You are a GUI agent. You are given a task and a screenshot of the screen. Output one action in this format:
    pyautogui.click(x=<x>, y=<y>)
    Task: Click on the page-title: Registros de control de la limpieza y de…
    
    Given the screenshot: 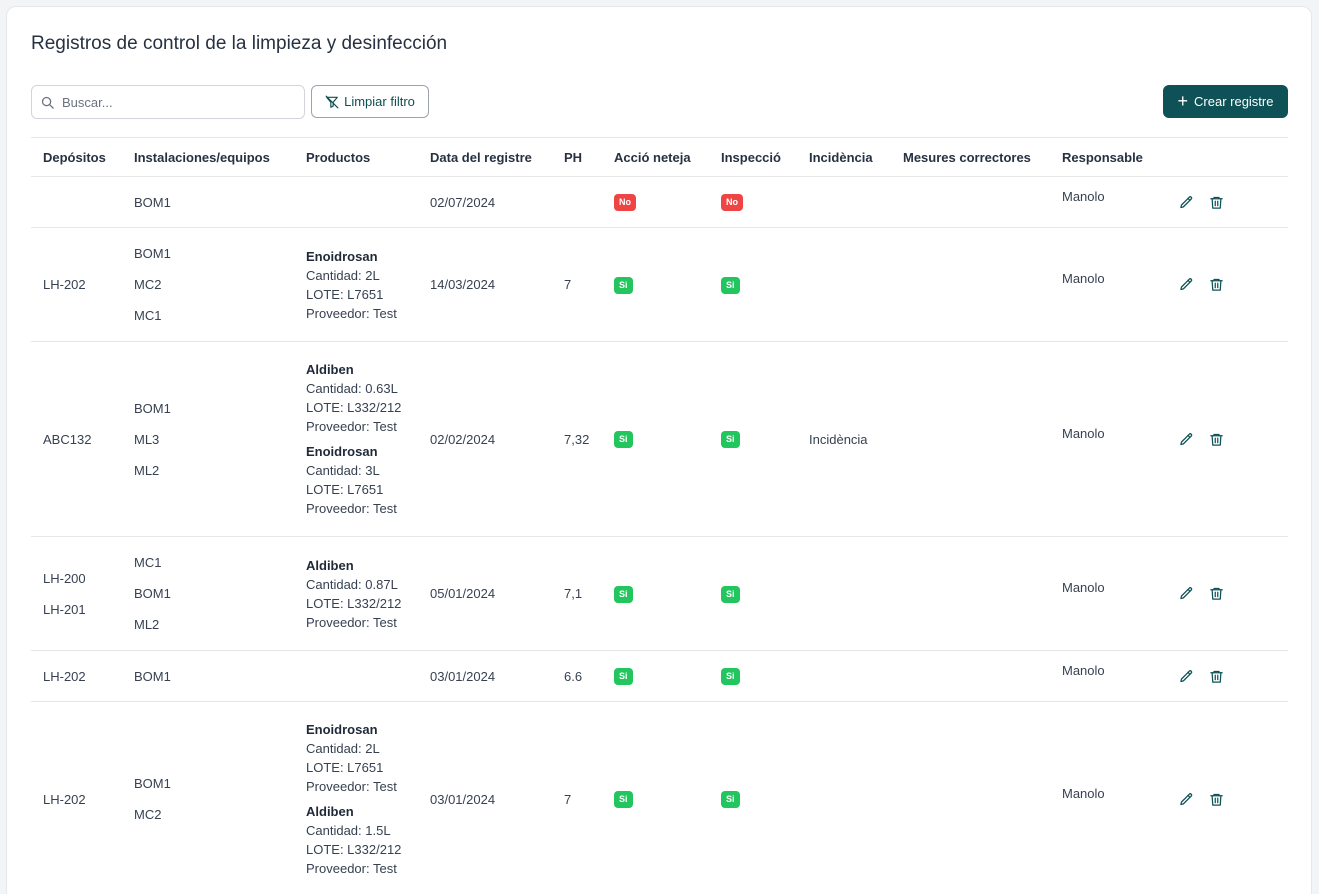 What is the action you would take?
    pyautogui.click(x=239, y=43)
    